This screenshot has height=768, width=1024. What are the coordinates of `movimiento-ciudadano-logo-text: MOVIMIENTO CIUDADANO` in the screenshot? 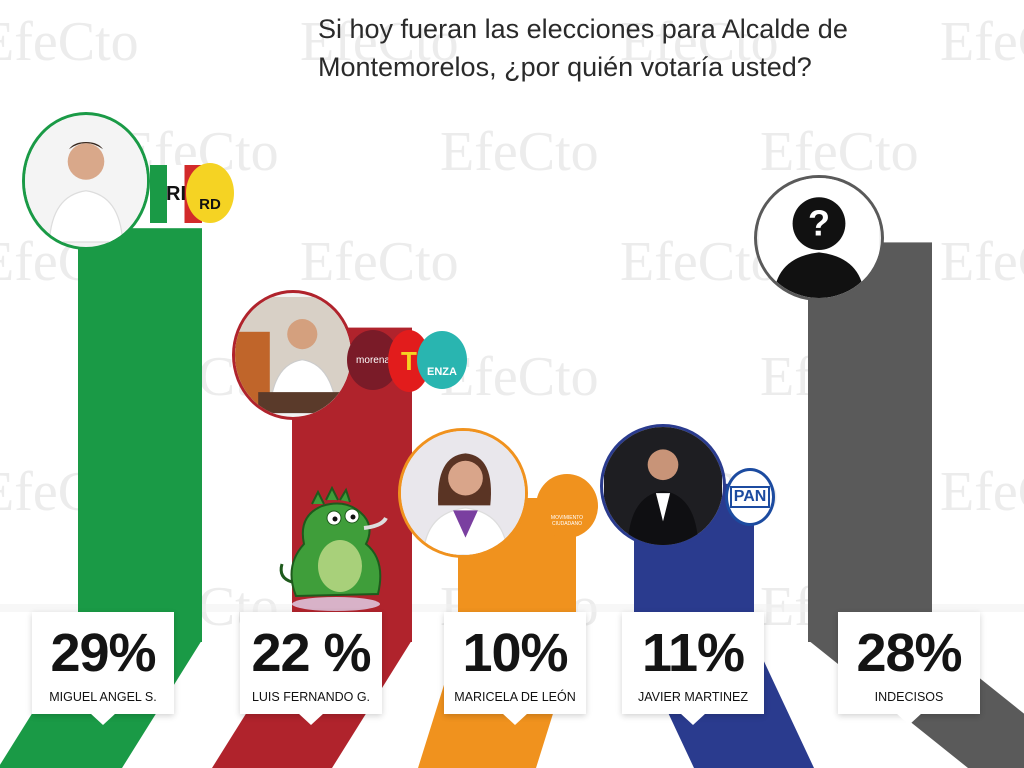 It's located at (567, 521).